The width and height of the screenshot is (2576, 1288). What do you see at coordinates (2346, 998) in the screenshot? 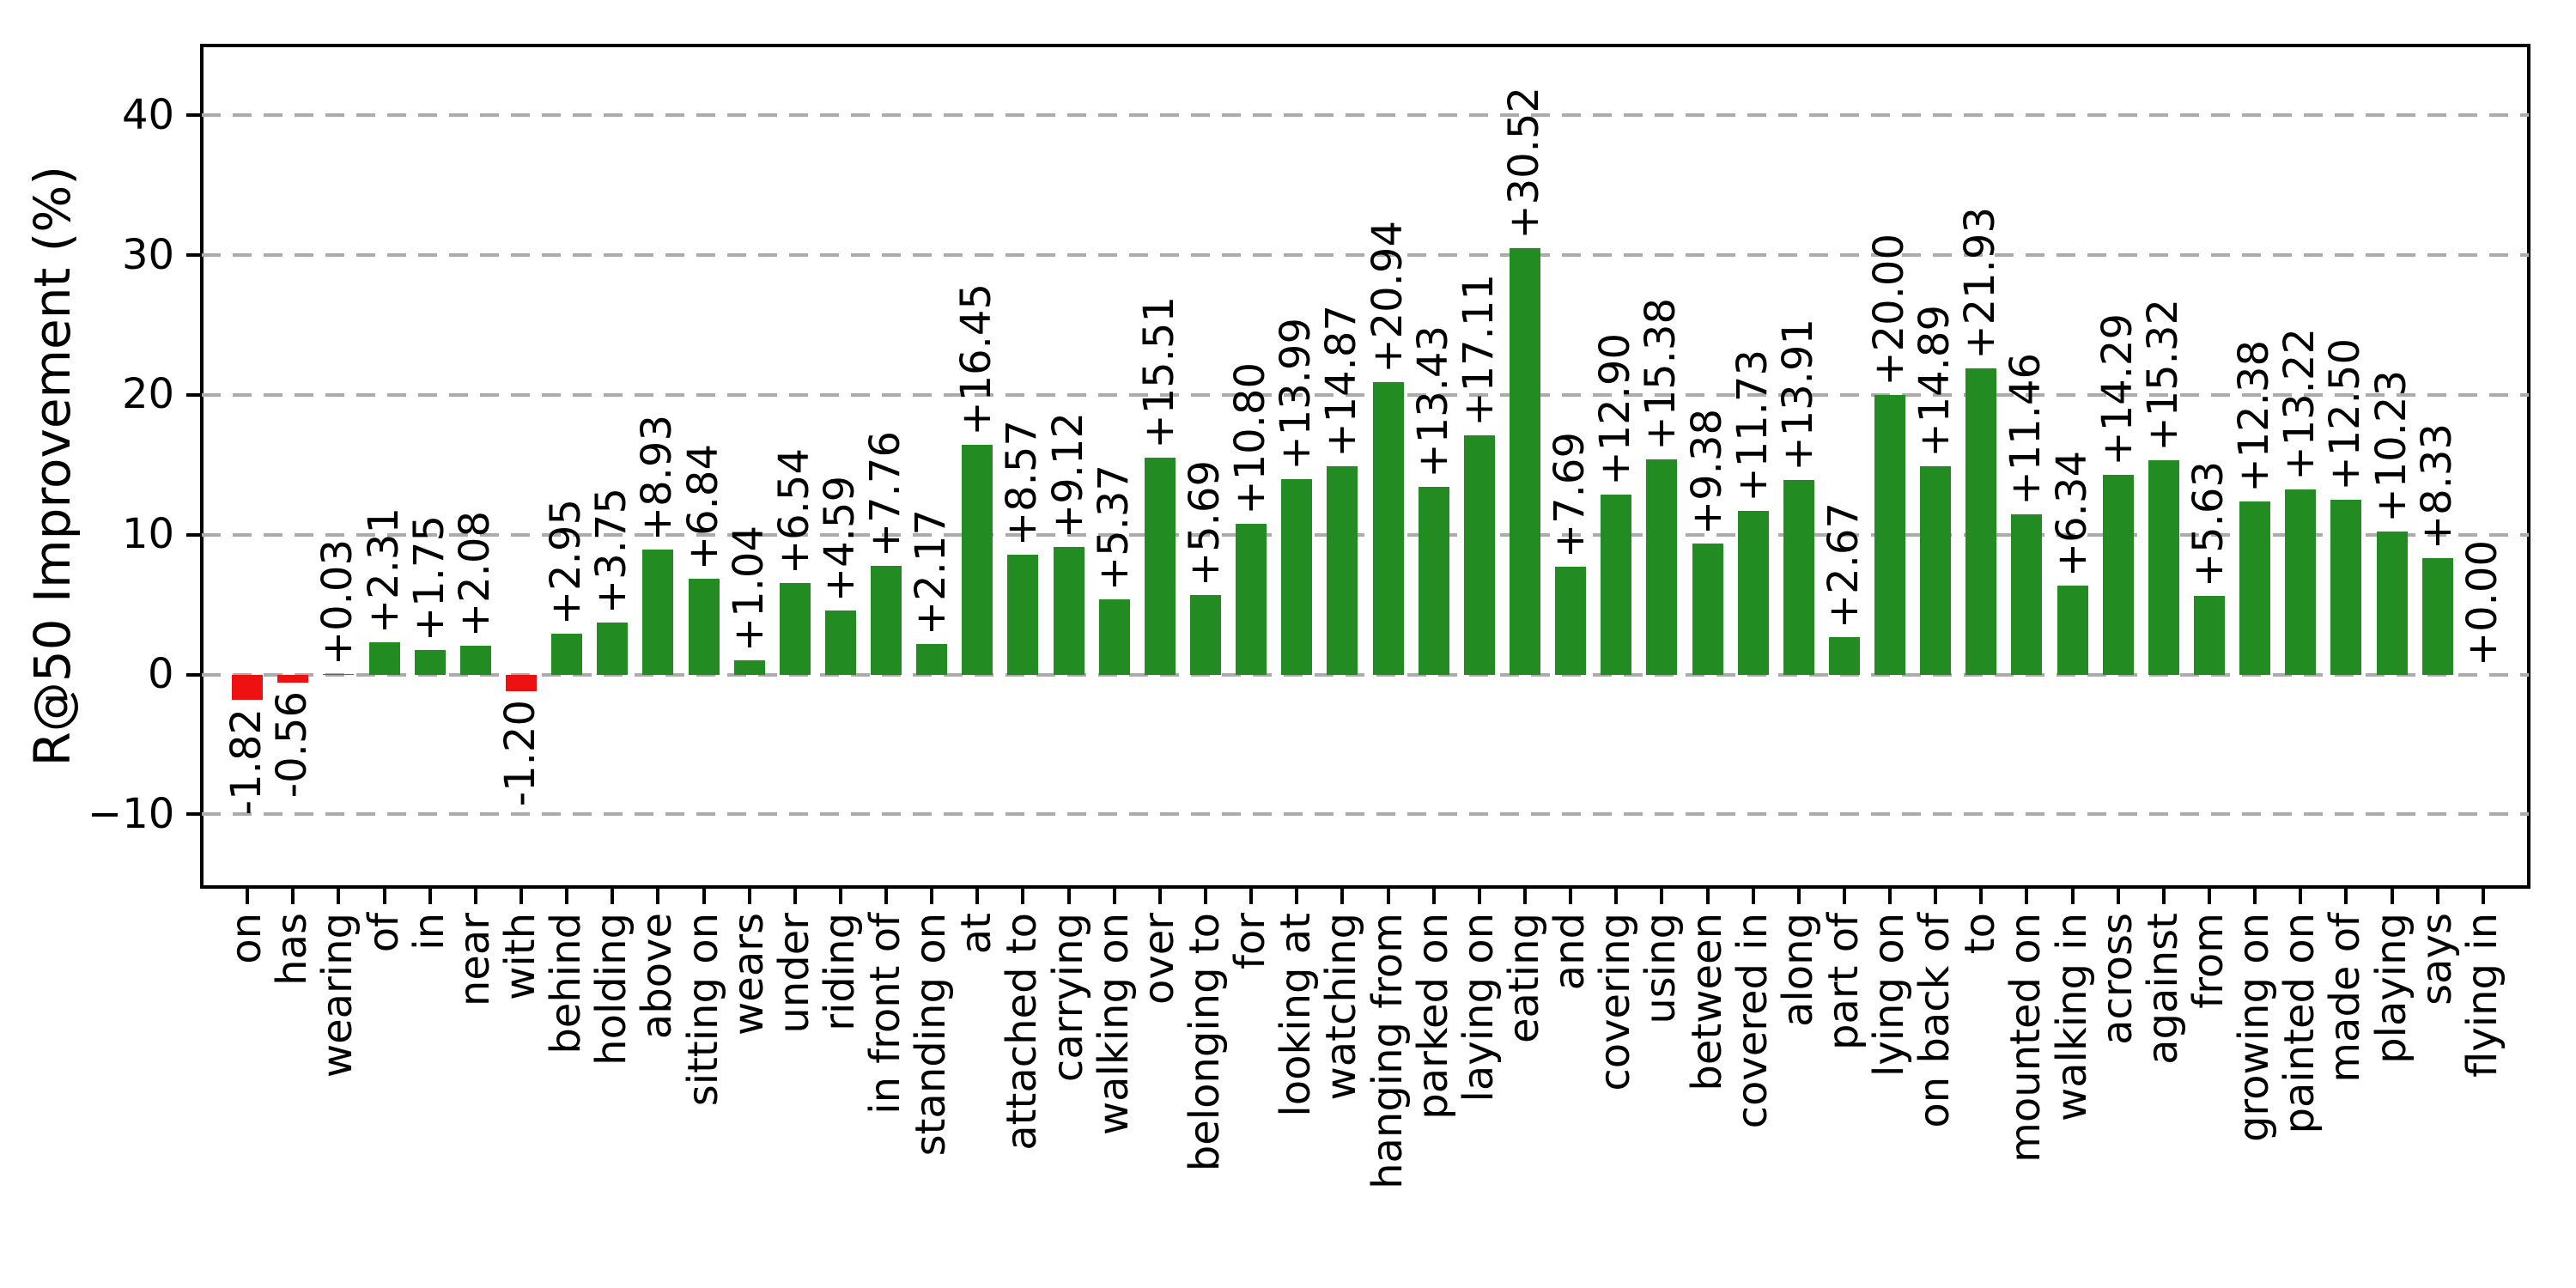
I see `x-tick-label: made of` at bounding box center [2346, 998].